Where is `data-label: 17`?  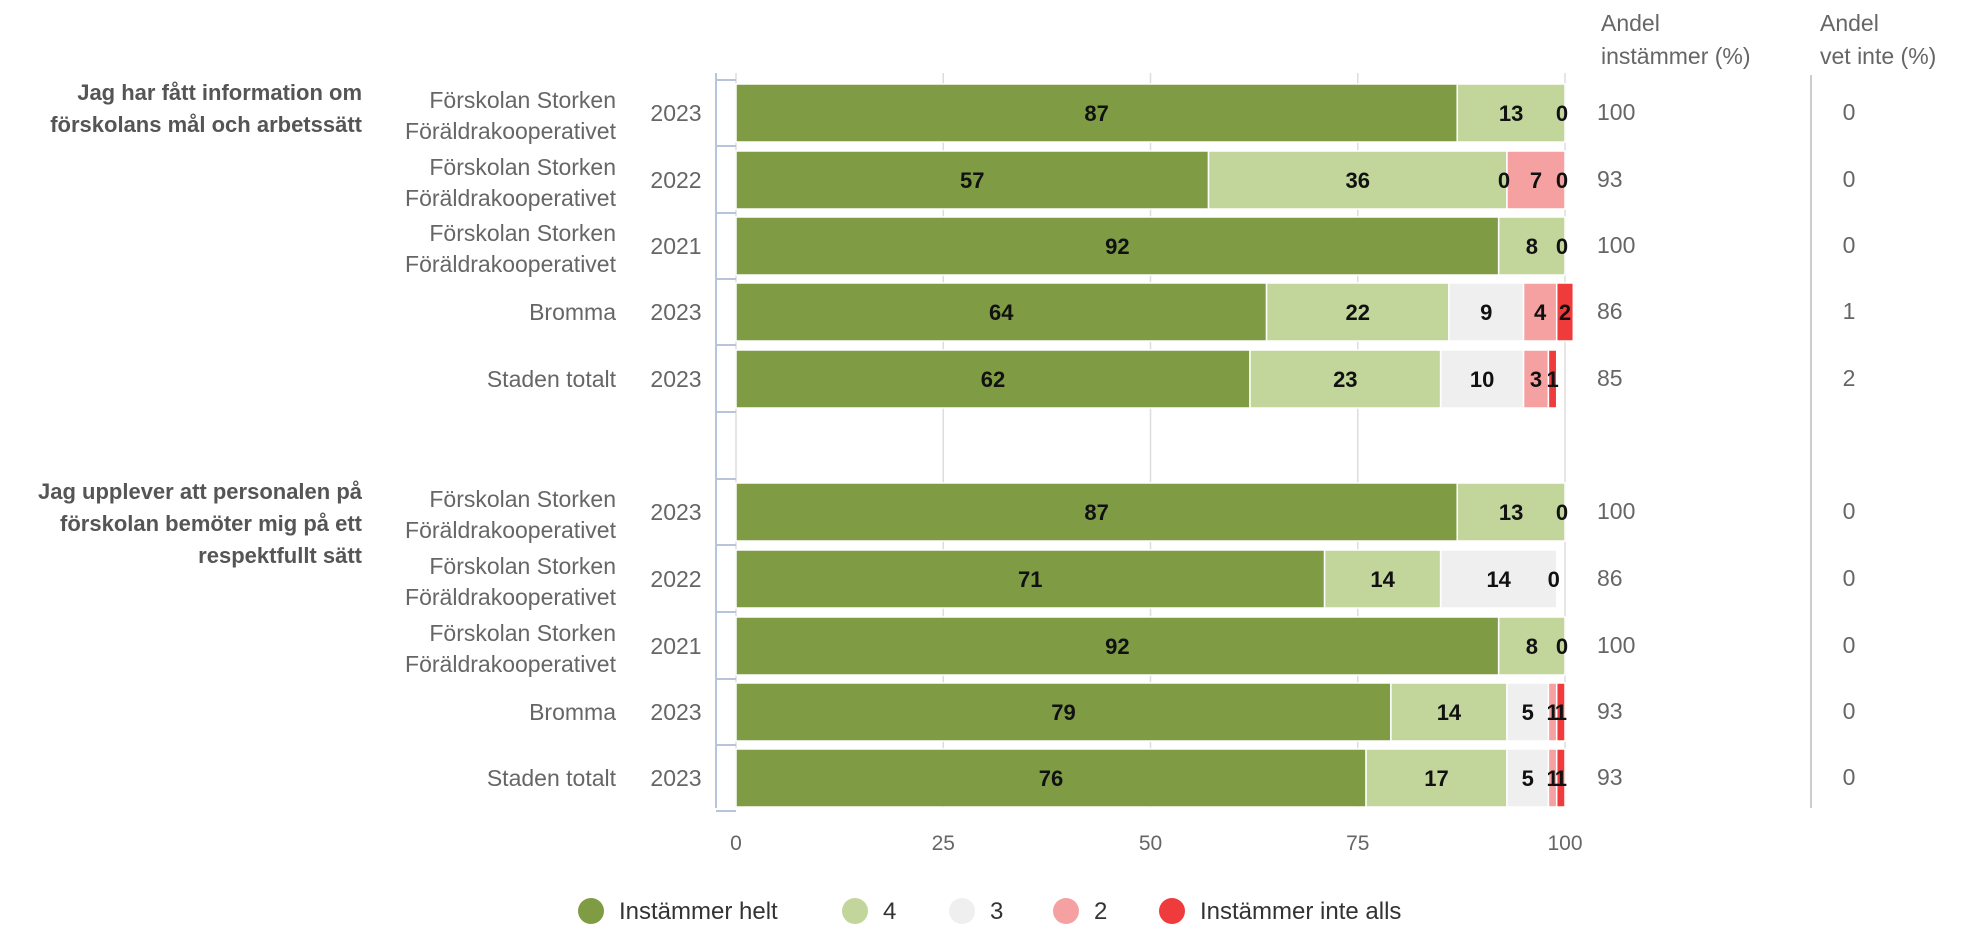
data-label: 17 is located at coordinates (1436, 778).